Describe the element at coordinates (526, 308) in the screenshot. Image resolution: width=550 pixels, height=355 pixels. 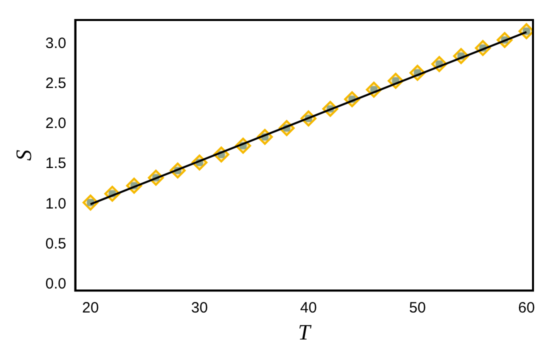
I see `x-tick-label: 60` at that location.